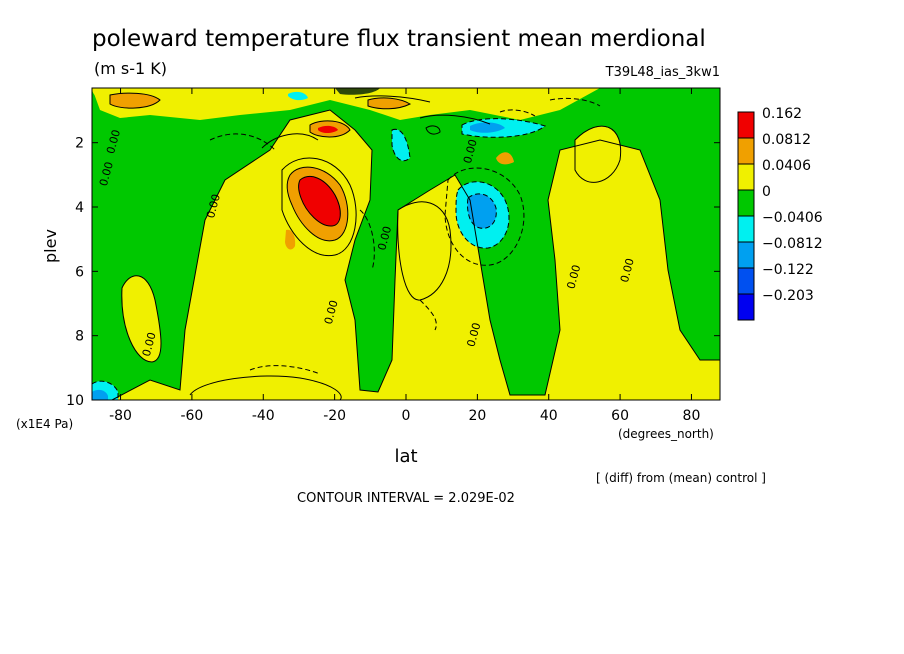 This screenshot has width=904, height=654. I want to click on region-red-north, so click(328, 129).